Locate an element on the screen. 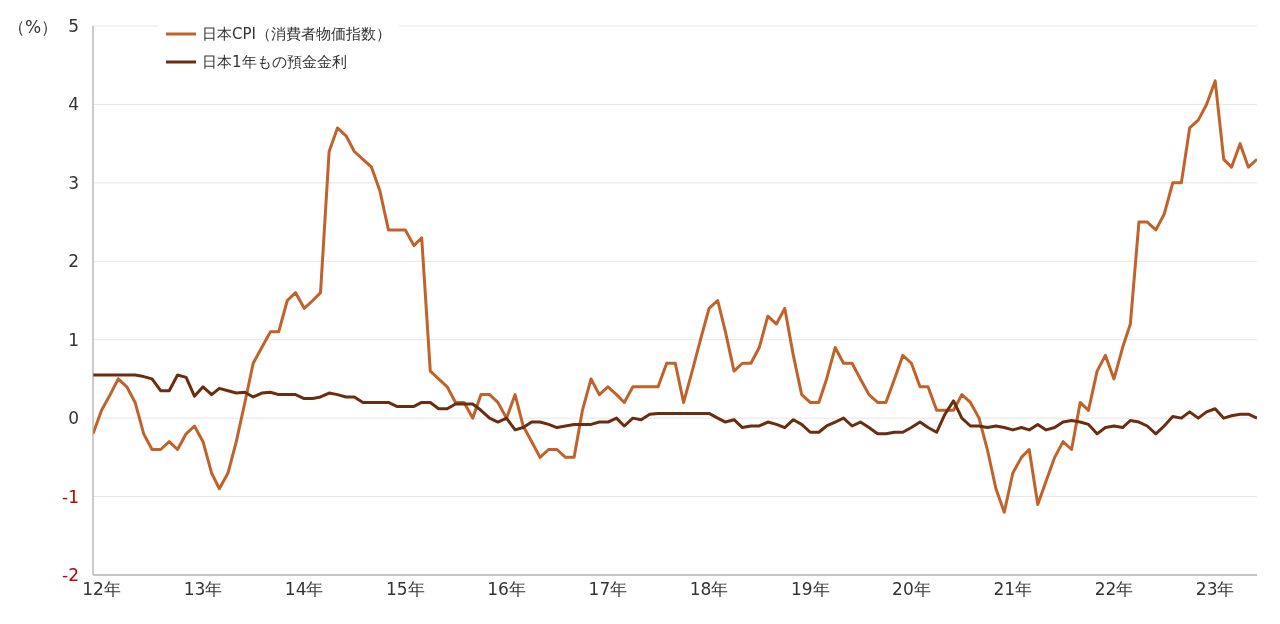 The width and height of the screenshot is (1280, 624). x-tick-label: 22年 is located at coordinates (1114, 589).